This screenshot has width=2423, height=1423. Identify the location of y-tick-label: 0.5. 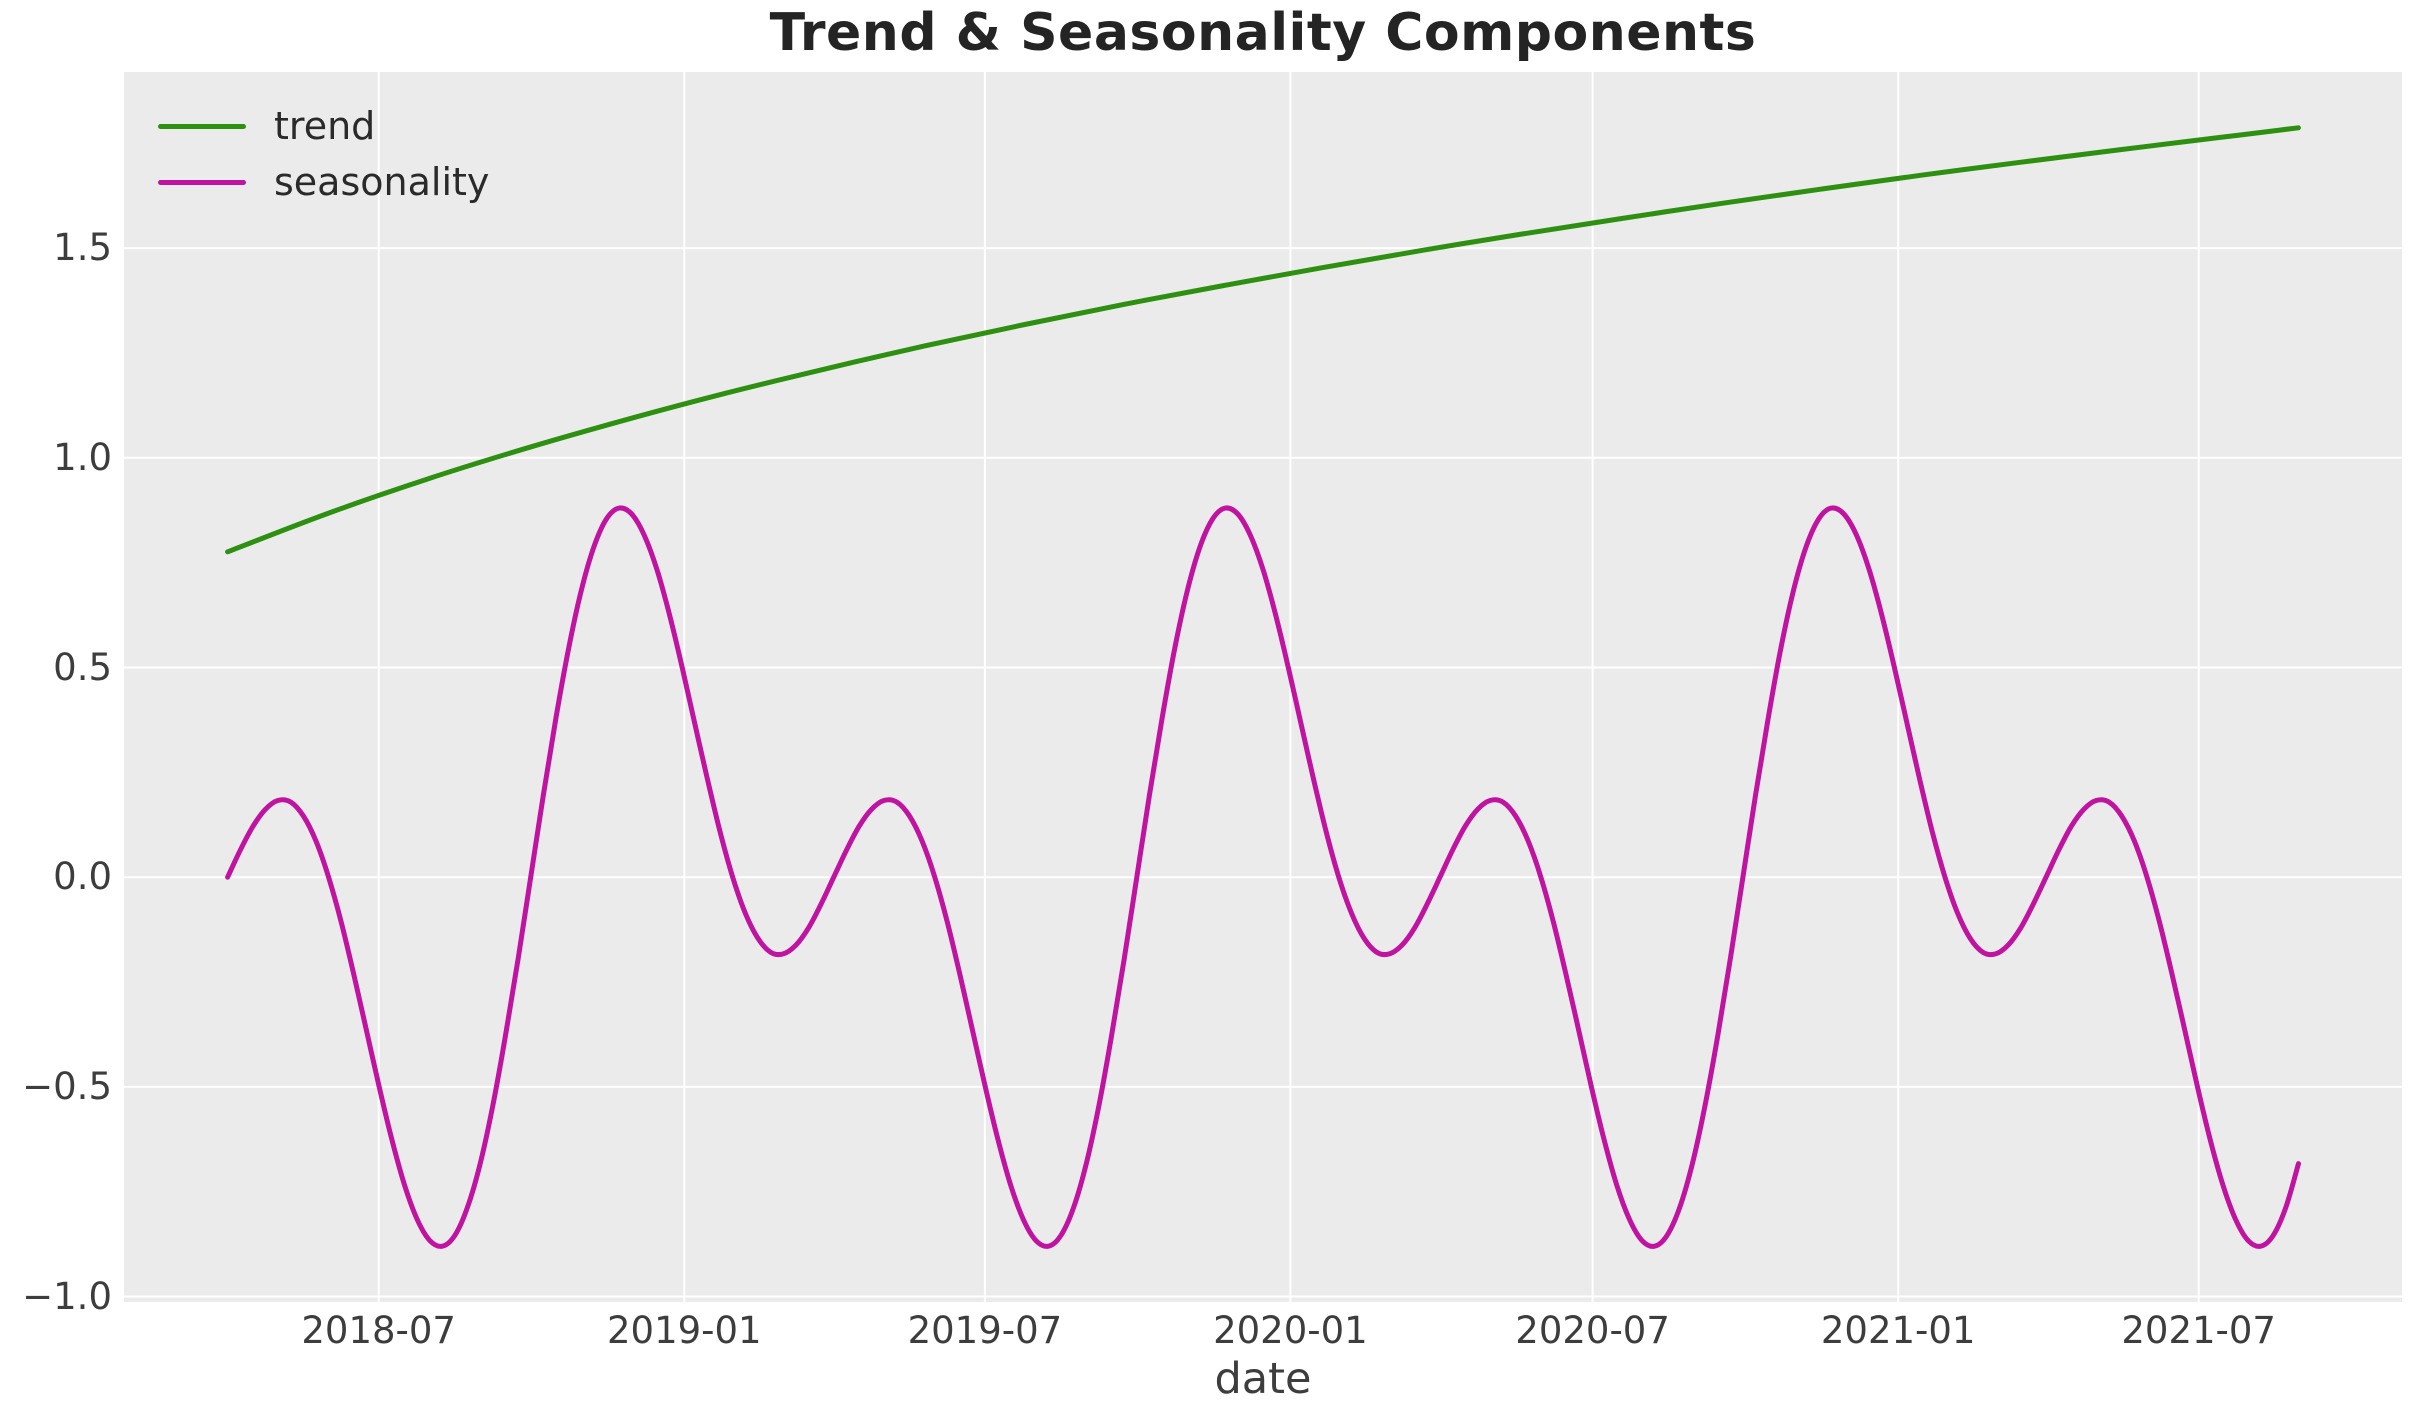
(82, 667).